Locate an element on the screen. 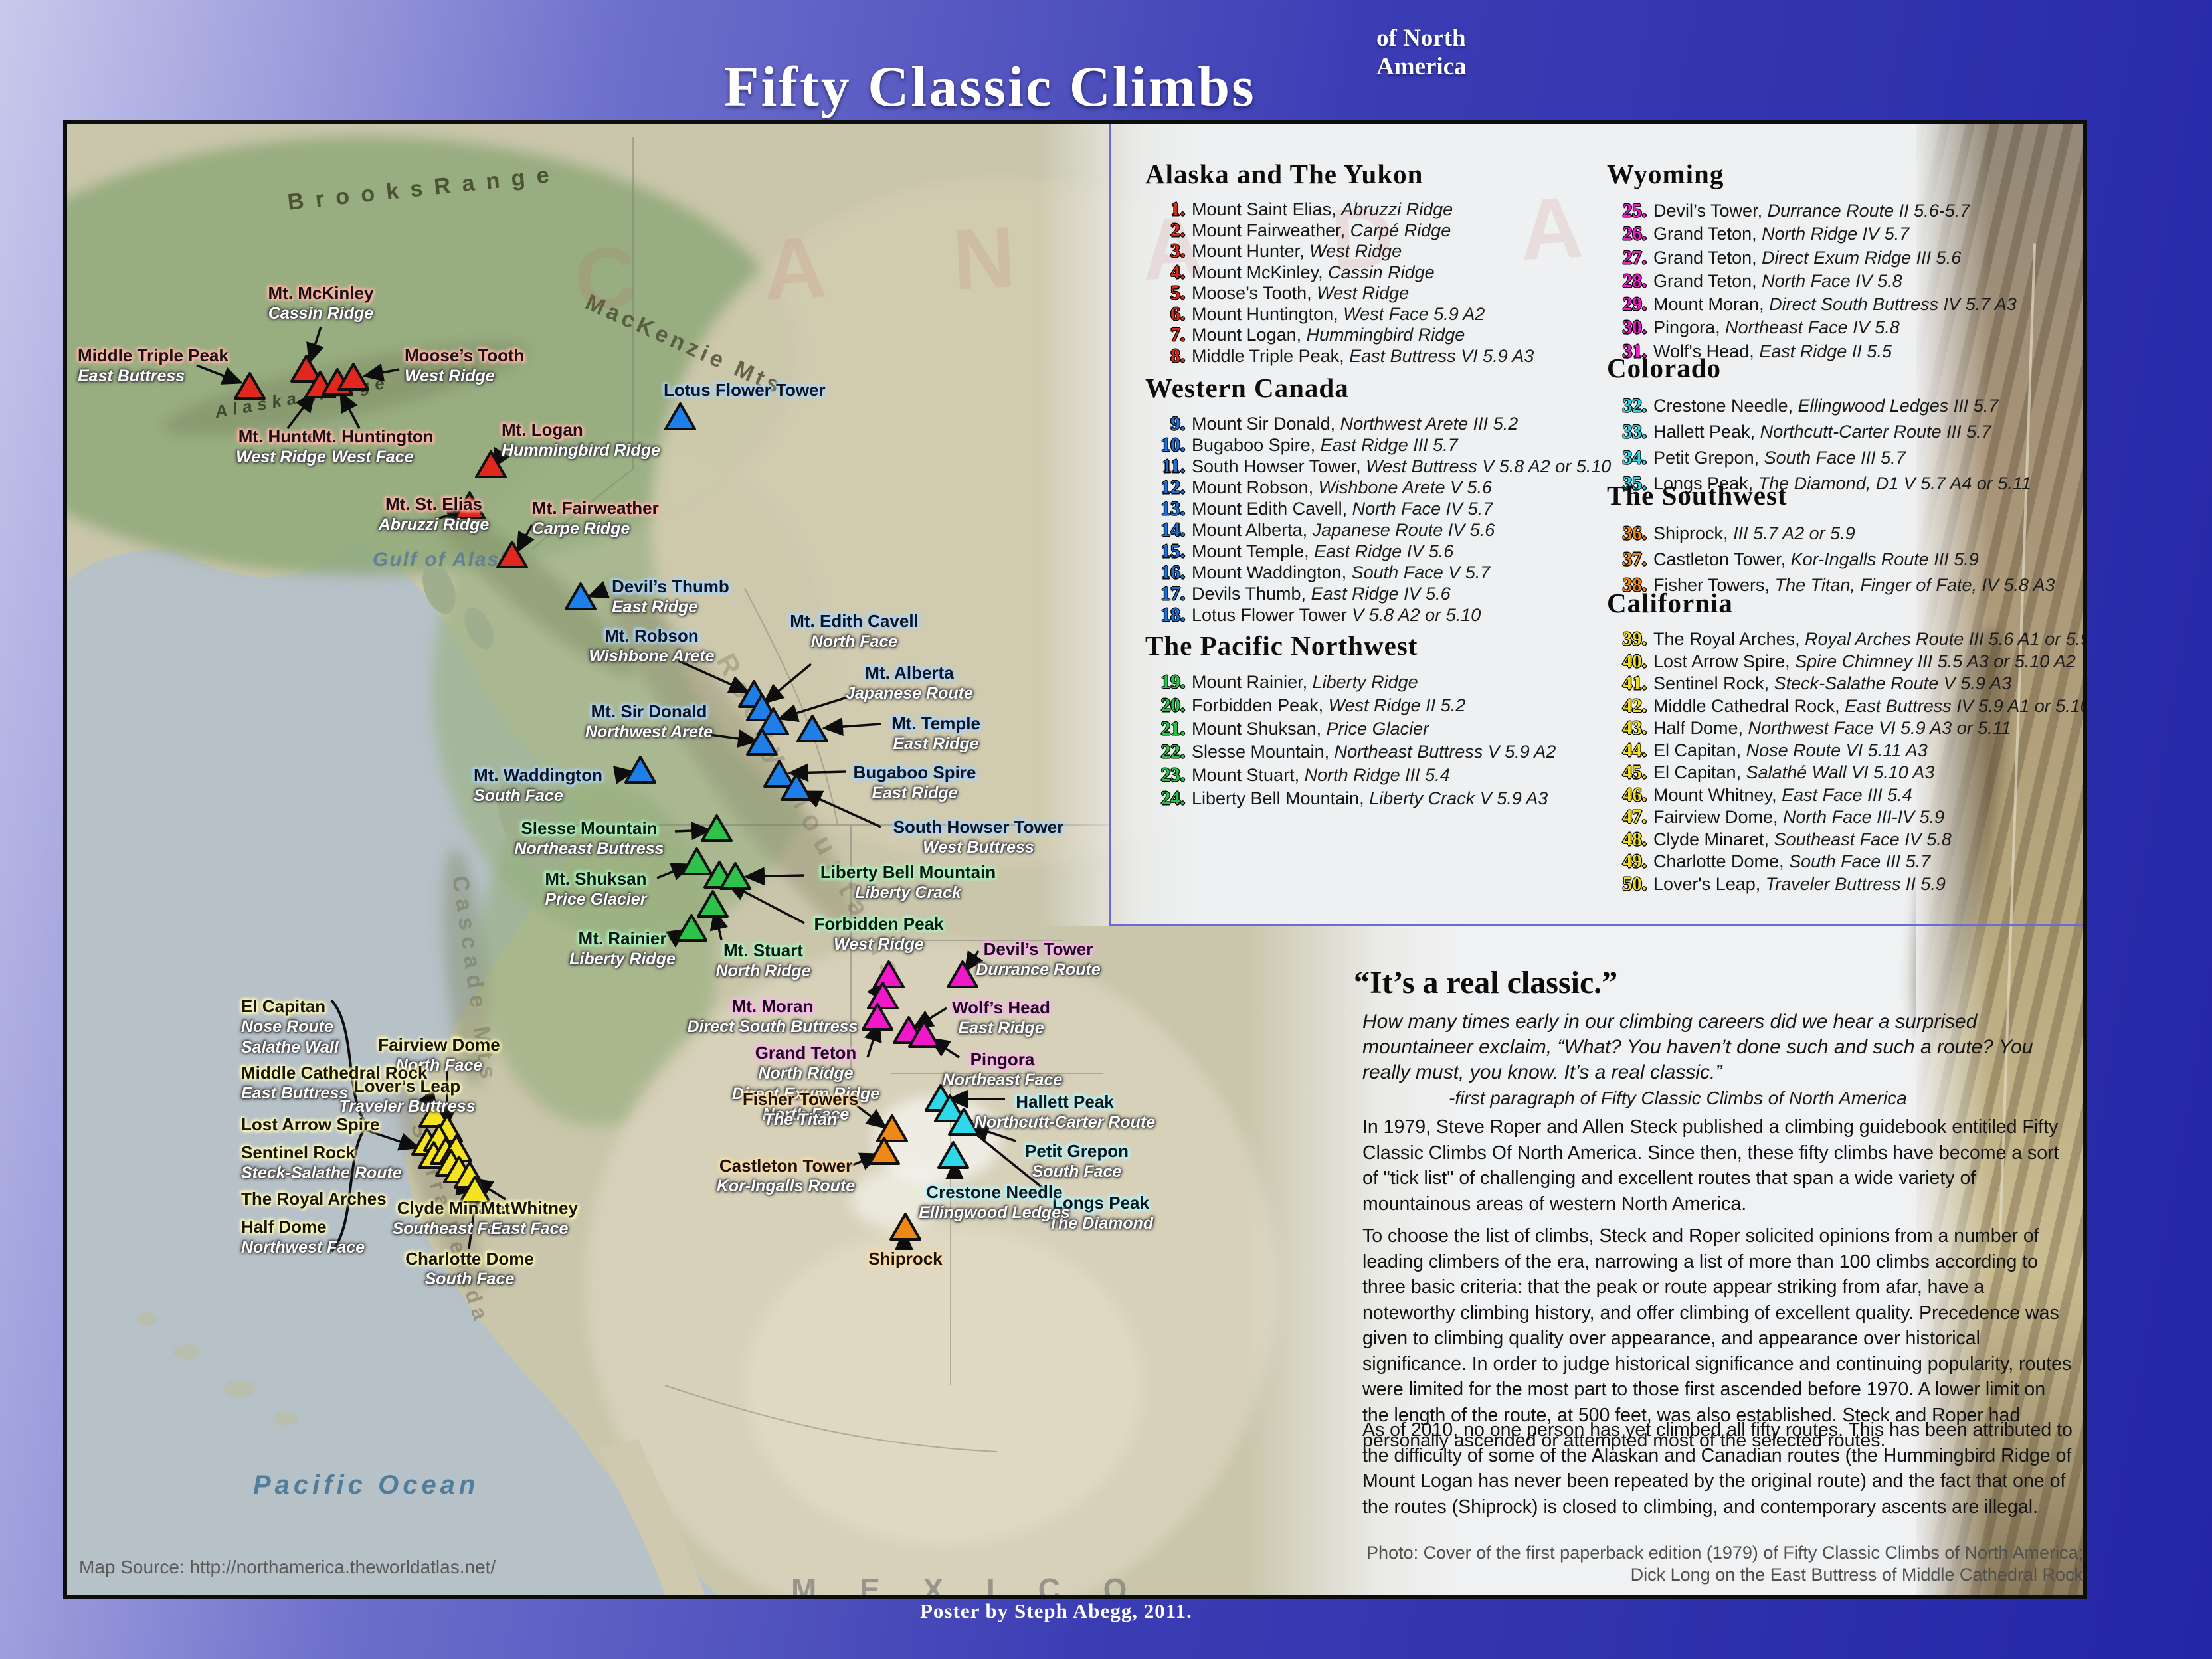  map-label-logan: Mt. Logan Hummingbird Ridge is located at coordinates (581, 441).